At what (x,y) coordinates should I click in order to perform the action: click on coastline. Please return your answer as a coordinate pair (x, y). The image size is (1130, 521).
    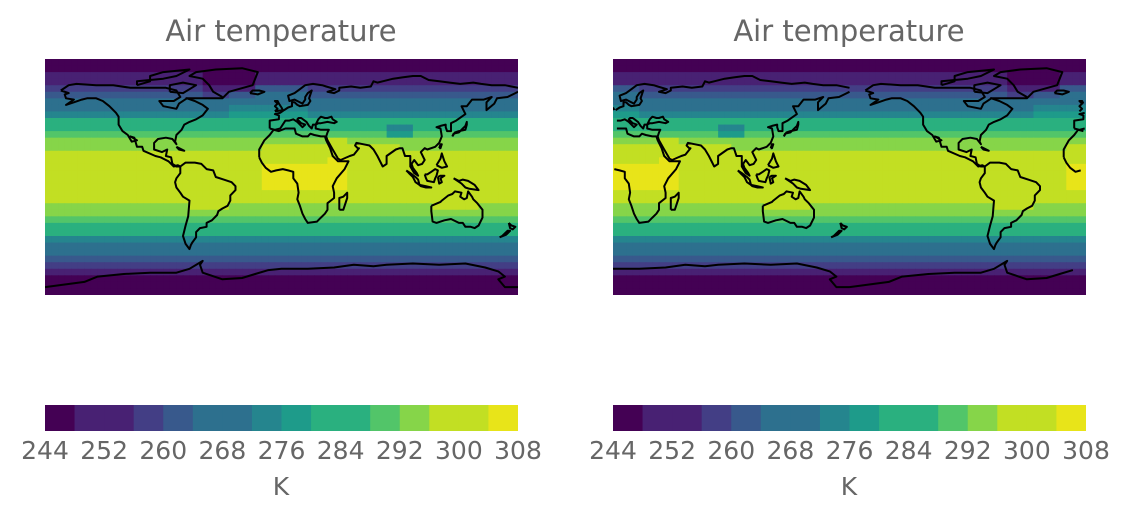
    Looking at the image, I should click on (163, 77).